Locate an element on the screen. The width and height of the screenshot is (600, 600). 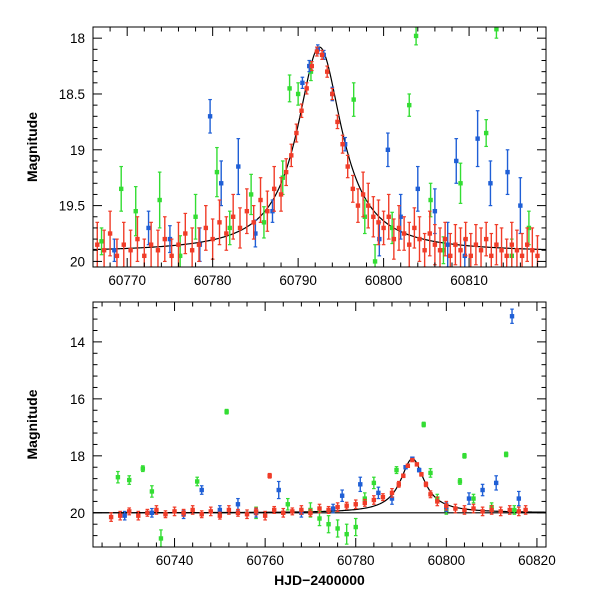
y-tick-label: 16 is located at coordinates (77, 399).